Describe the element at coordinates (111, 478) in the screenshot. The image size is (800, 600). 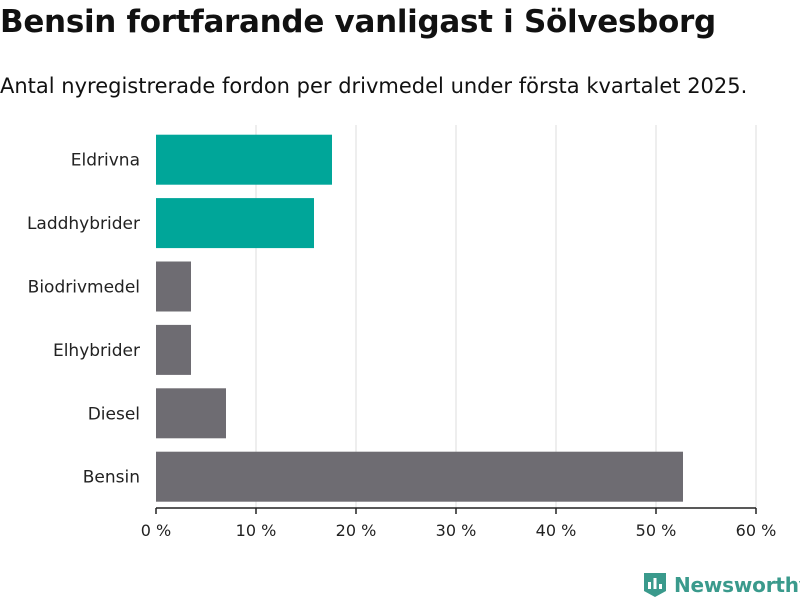
I see `category-label: Bensin` at that location.